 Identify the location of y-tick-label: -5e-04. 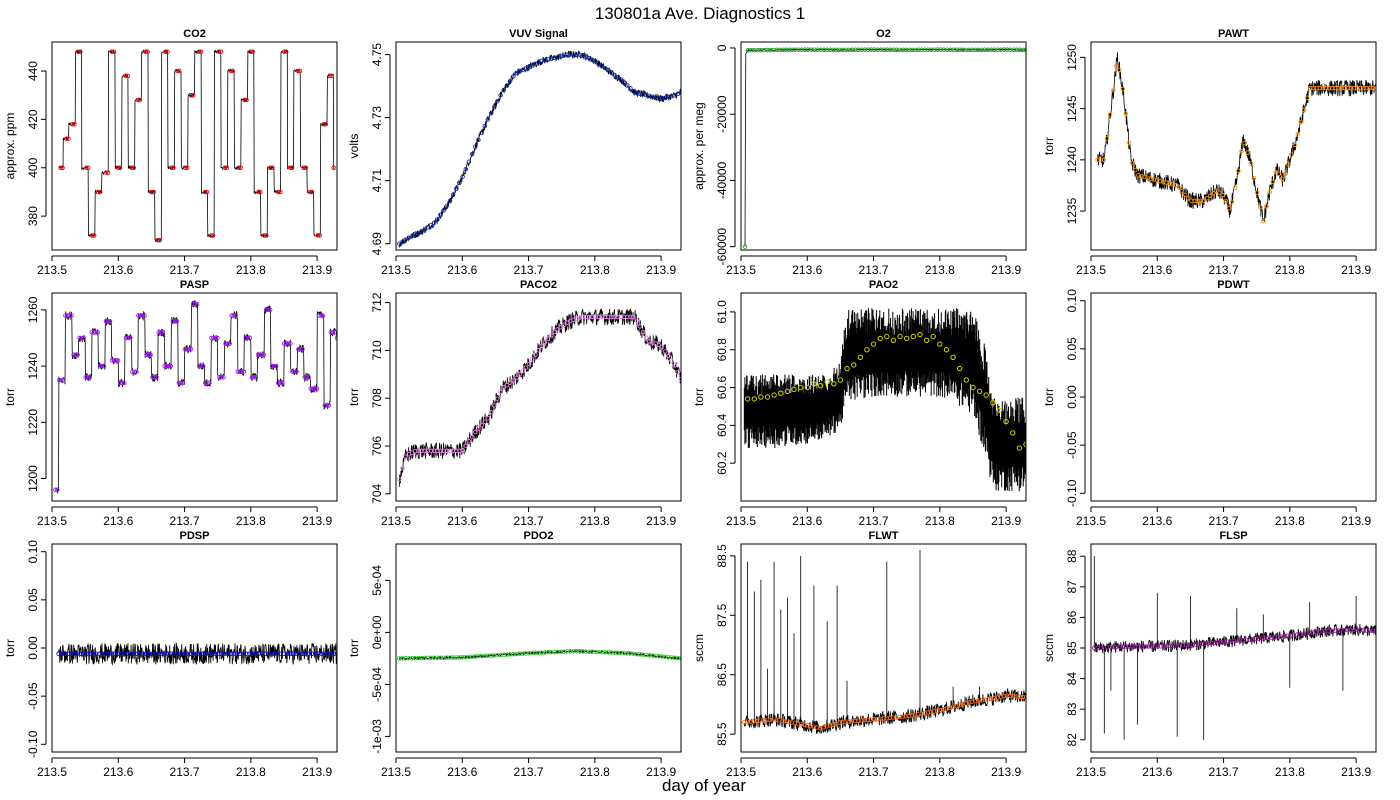
(377, 684).